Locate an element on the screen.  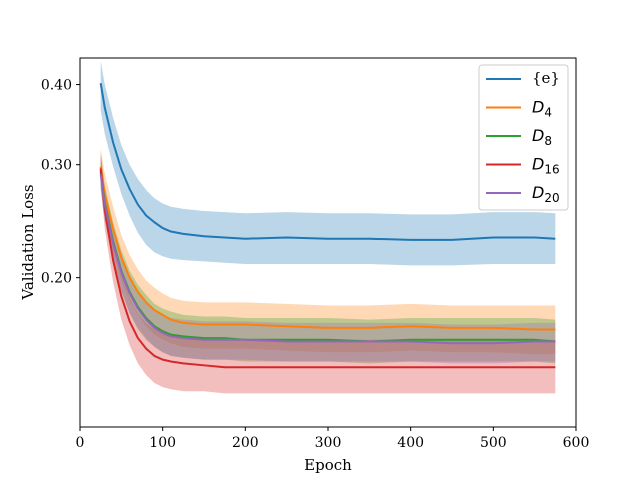
x-tick-label: 400 is located at coordinates (410, 443).